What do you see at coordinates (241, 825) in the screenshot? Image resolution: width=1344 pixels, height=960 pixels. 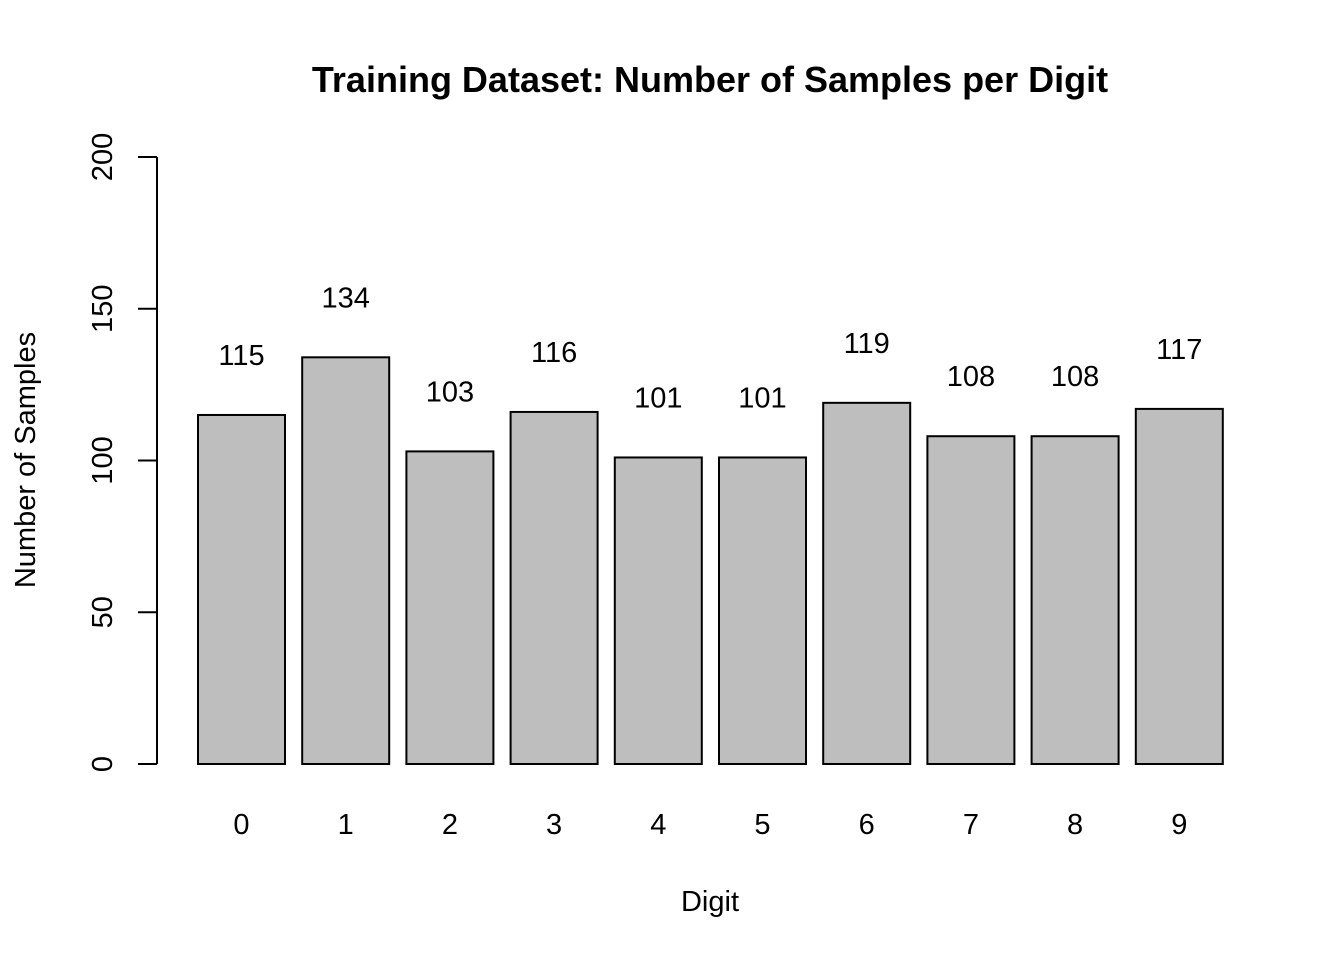 I see `x-tick-label: 0` at bounding box center [241, 825].